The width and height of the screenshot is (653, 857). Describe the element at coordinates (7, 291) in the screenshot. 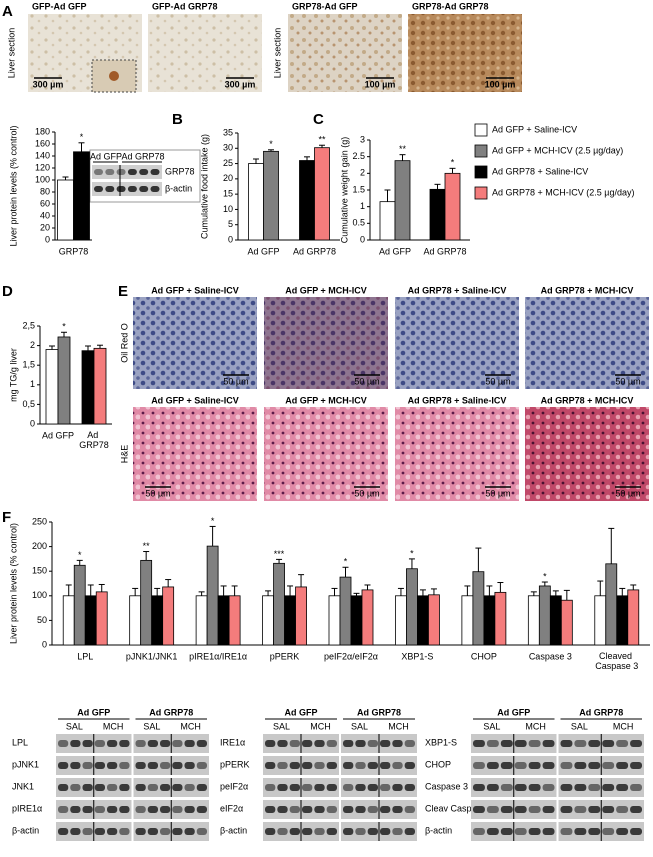

I see `panel-label: D` at that location.